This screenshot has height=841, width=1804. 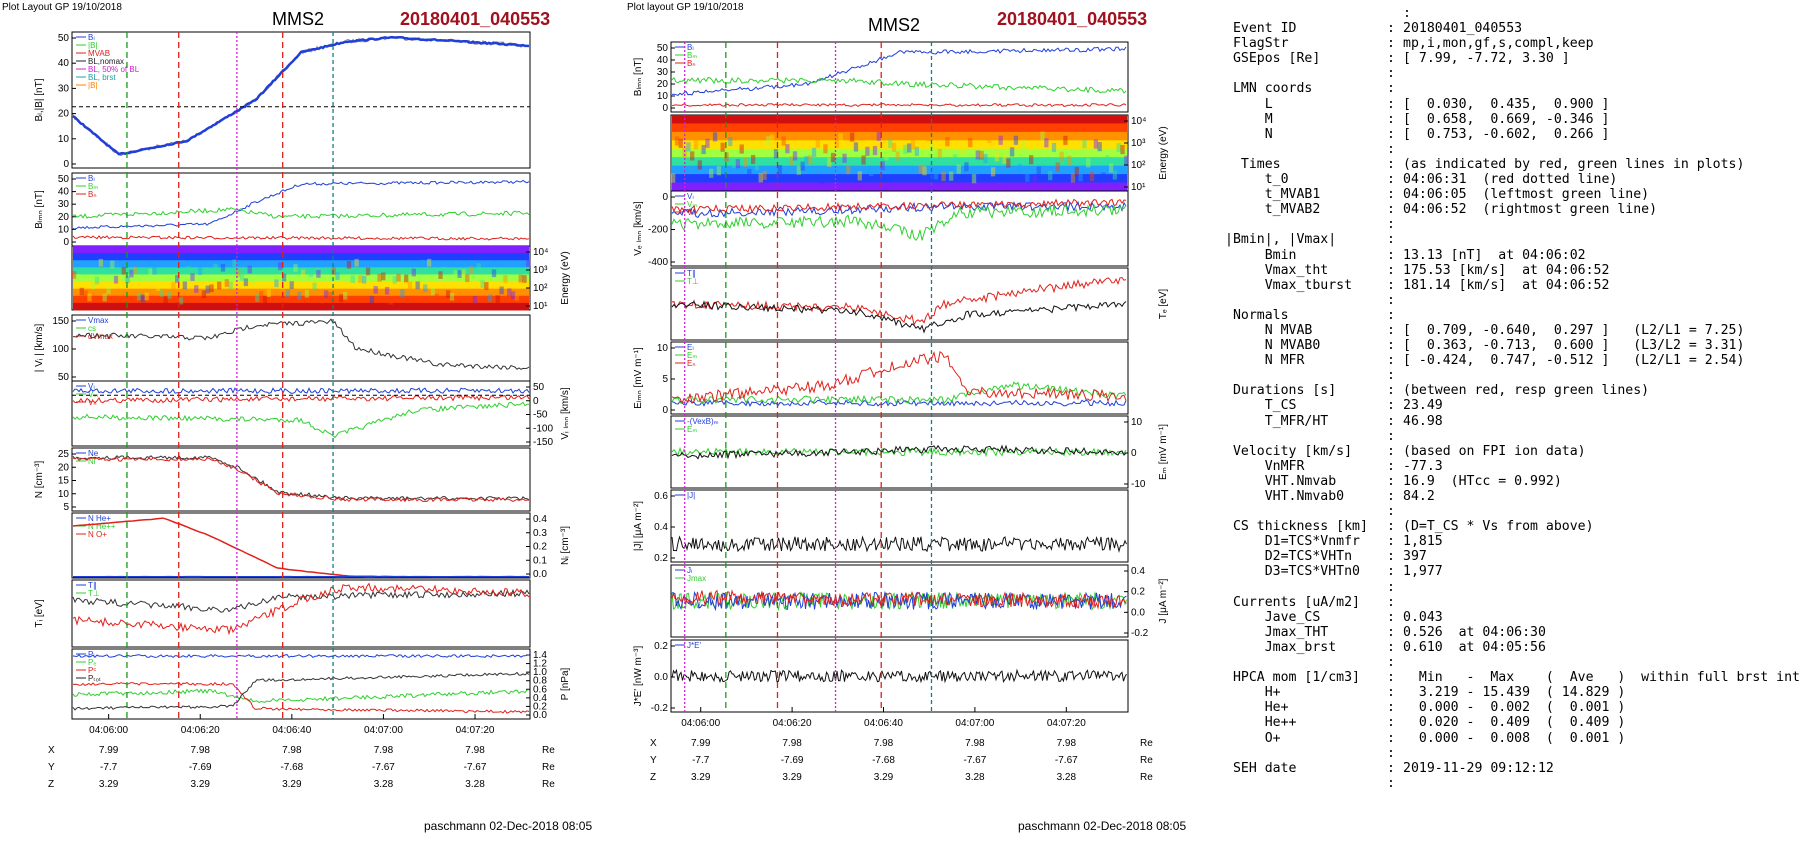 What do you see at coordinates (1514, 693) in the screenshot?
I see `info-value: 3.219 - 15.439 ( 14.829 )` at bounding box center [1514, 693].